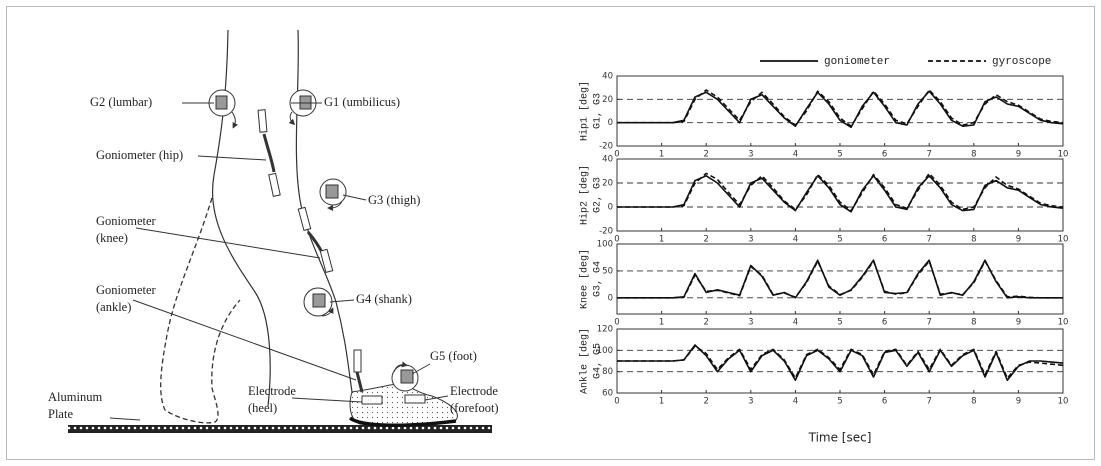 This screenshot has height=466, width=1101. I want to click on y-axis-label: G1, G3, so click(598, 111).